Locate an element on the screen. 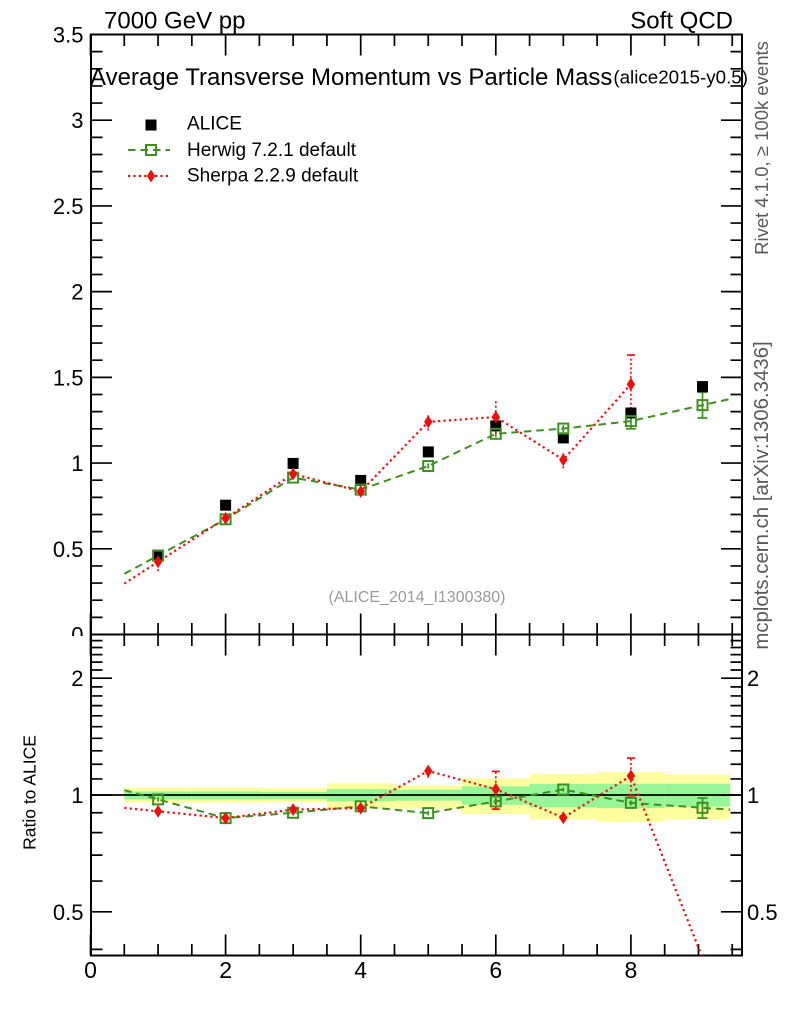  svg-text: 4 is located at coordinates (360, 970).